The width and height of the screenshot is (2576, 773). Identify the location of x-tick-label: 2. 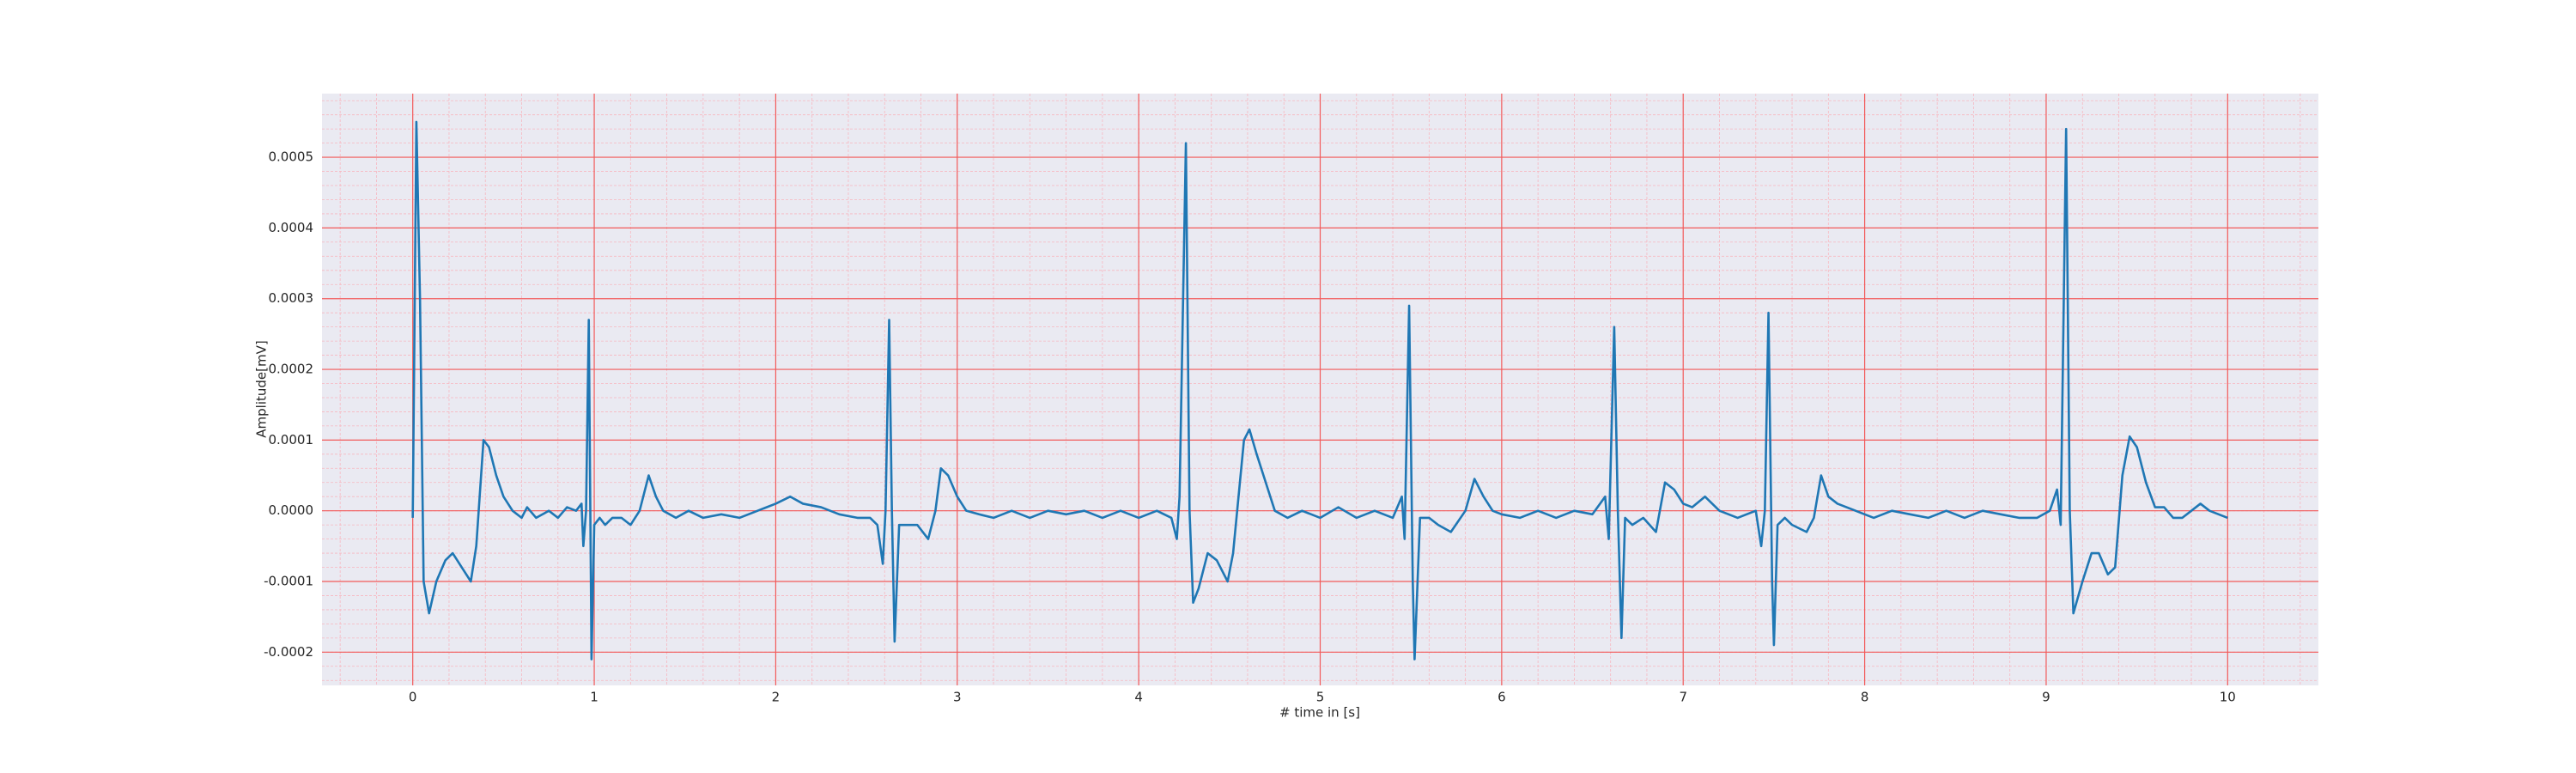
(777, 697).